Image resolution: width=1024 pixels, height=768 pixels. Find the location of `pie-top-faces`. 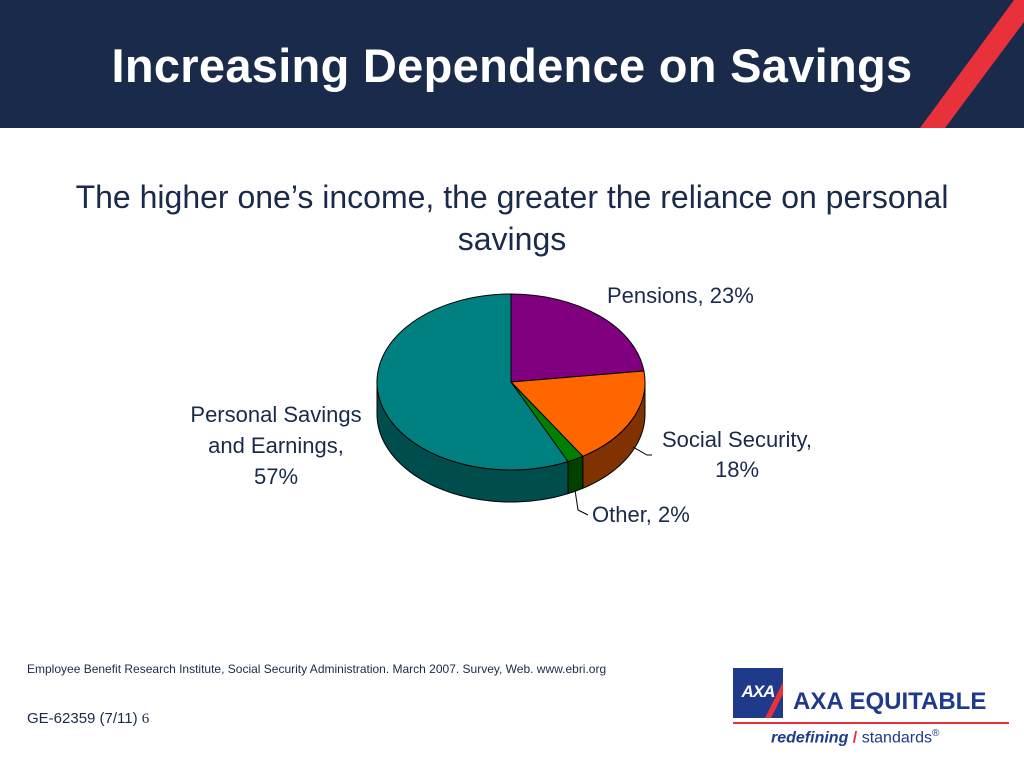

pie-top-faces is located at coordinates (511, 382).